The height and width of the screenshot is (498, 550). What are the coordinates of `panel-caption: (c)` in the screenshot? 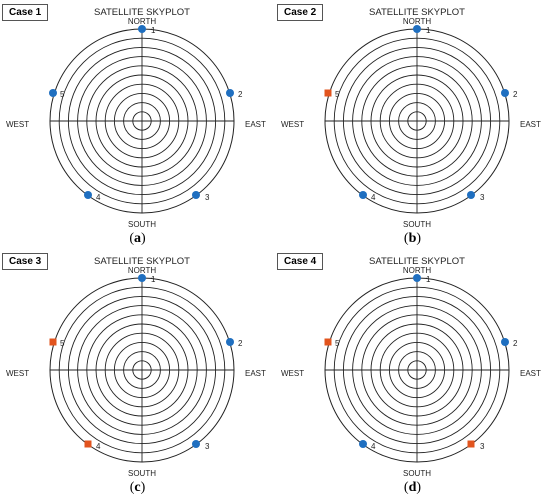 It's located at (137, 487).